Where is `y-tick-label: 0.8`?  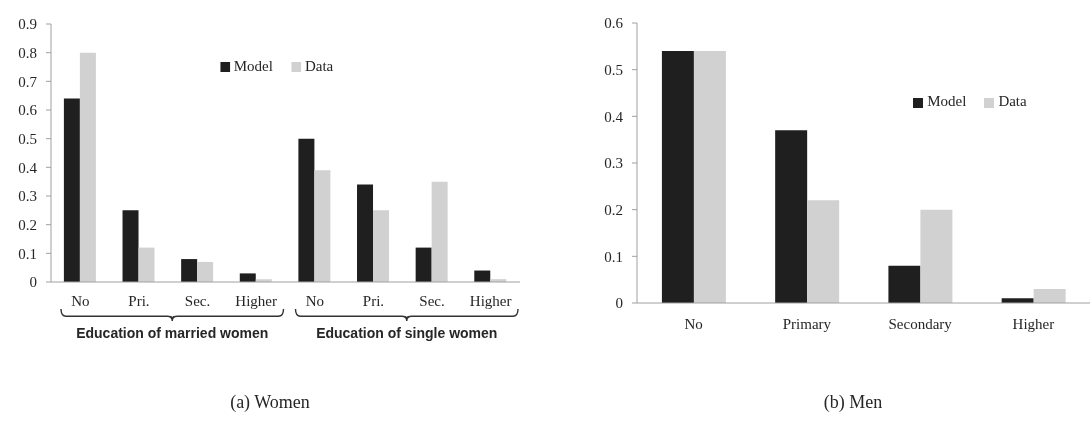
y-tick-label: 0.8 is located at coordinates (27, 52).